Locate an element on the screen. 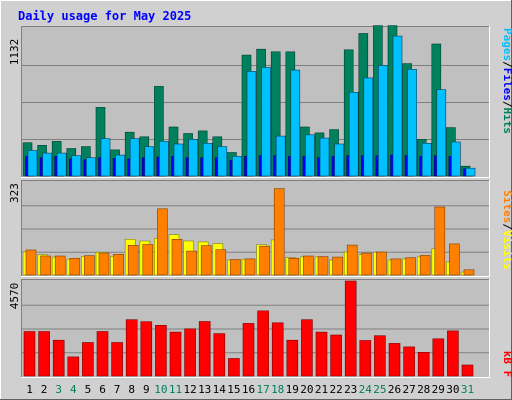  x-tick-label: 18 is located at coordinates (277, 389).